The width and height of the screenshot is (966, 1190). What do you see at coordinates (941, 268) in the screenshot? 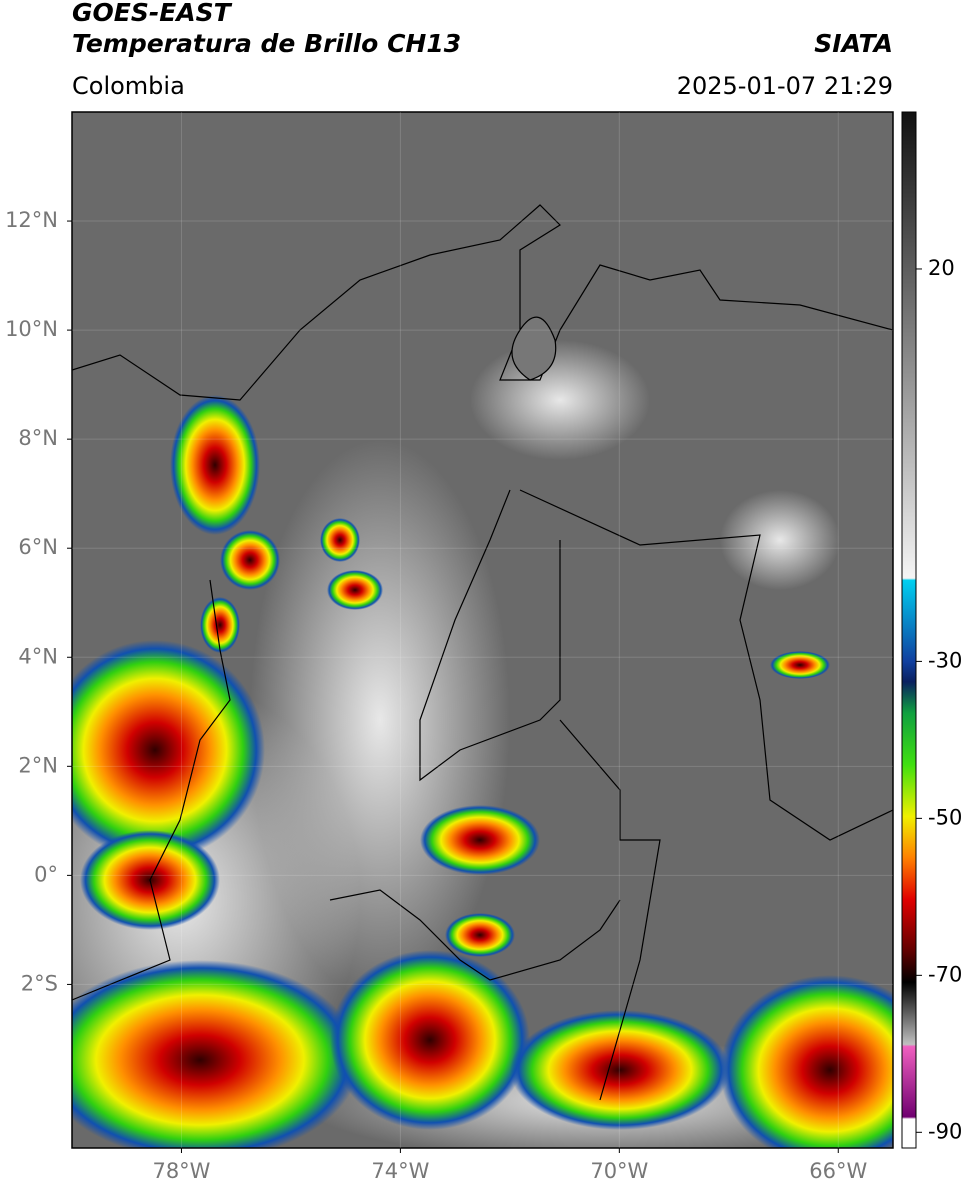
I see `colorbar-tick-label: 20` at bounding box center [941, 268].